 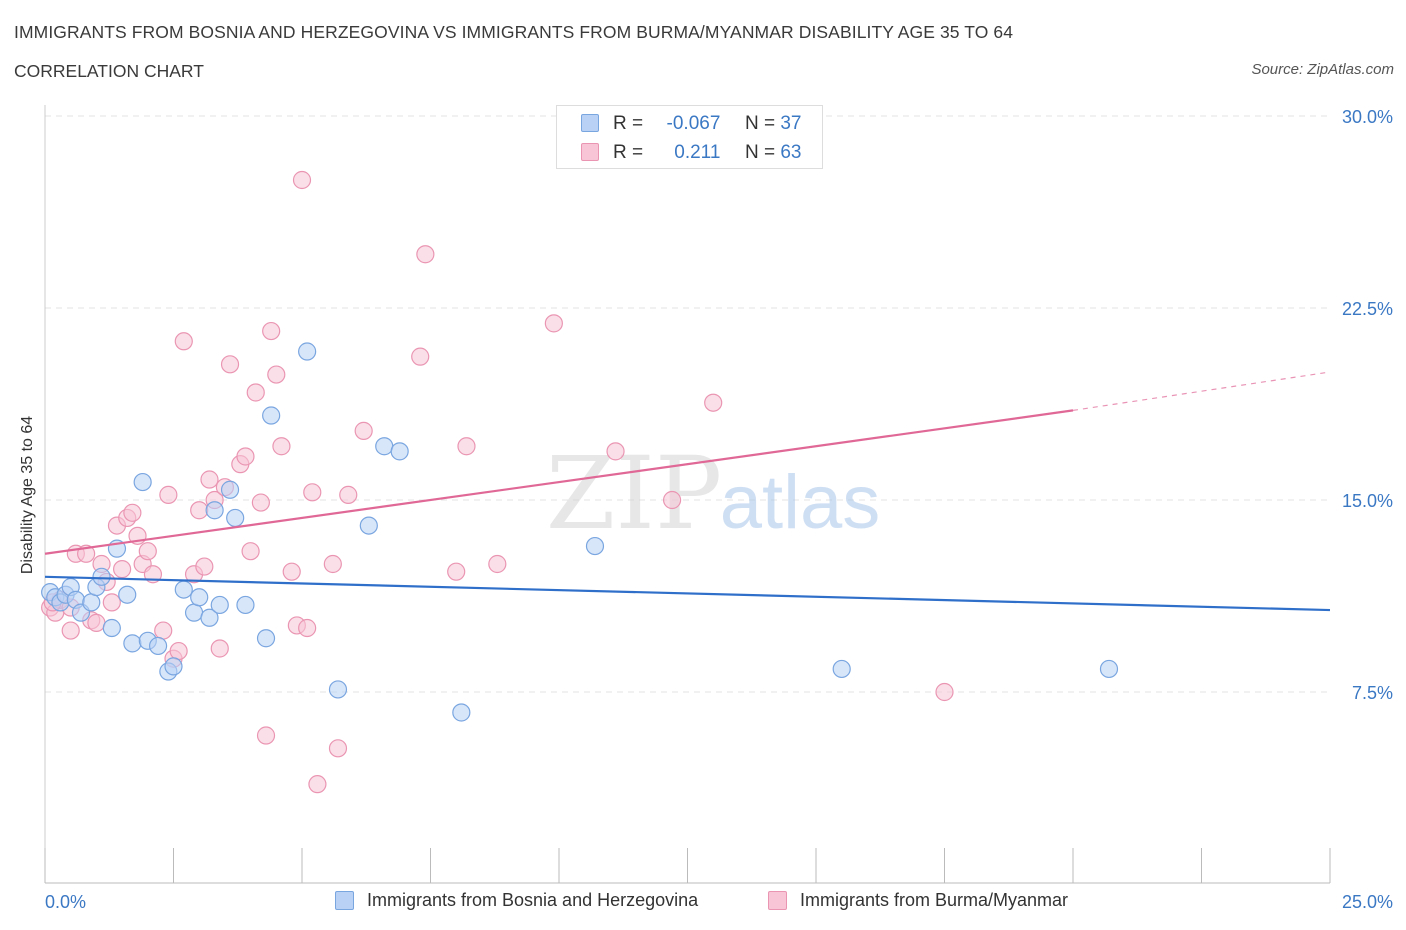 What do you see at coordinates (1201, 391) in the screenshot?
I see `trendline-burma-extension` at bounding box center [1201, 391].